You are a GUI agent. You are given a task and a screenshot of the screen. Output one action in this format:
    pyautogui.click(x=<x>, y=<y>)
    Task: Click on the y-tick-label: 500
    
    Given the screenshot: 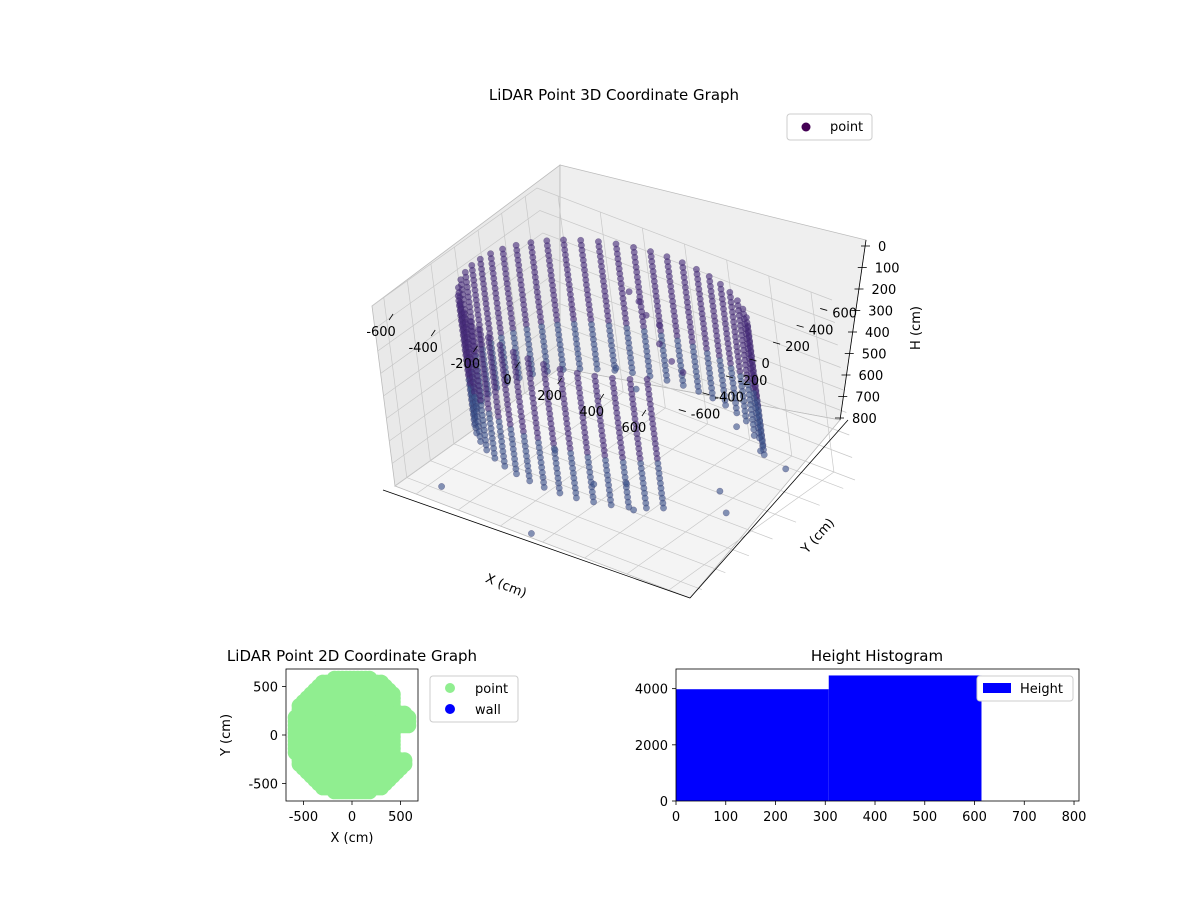 What is the action you would take?
    pyautogui.click(x=265, y=687)
    